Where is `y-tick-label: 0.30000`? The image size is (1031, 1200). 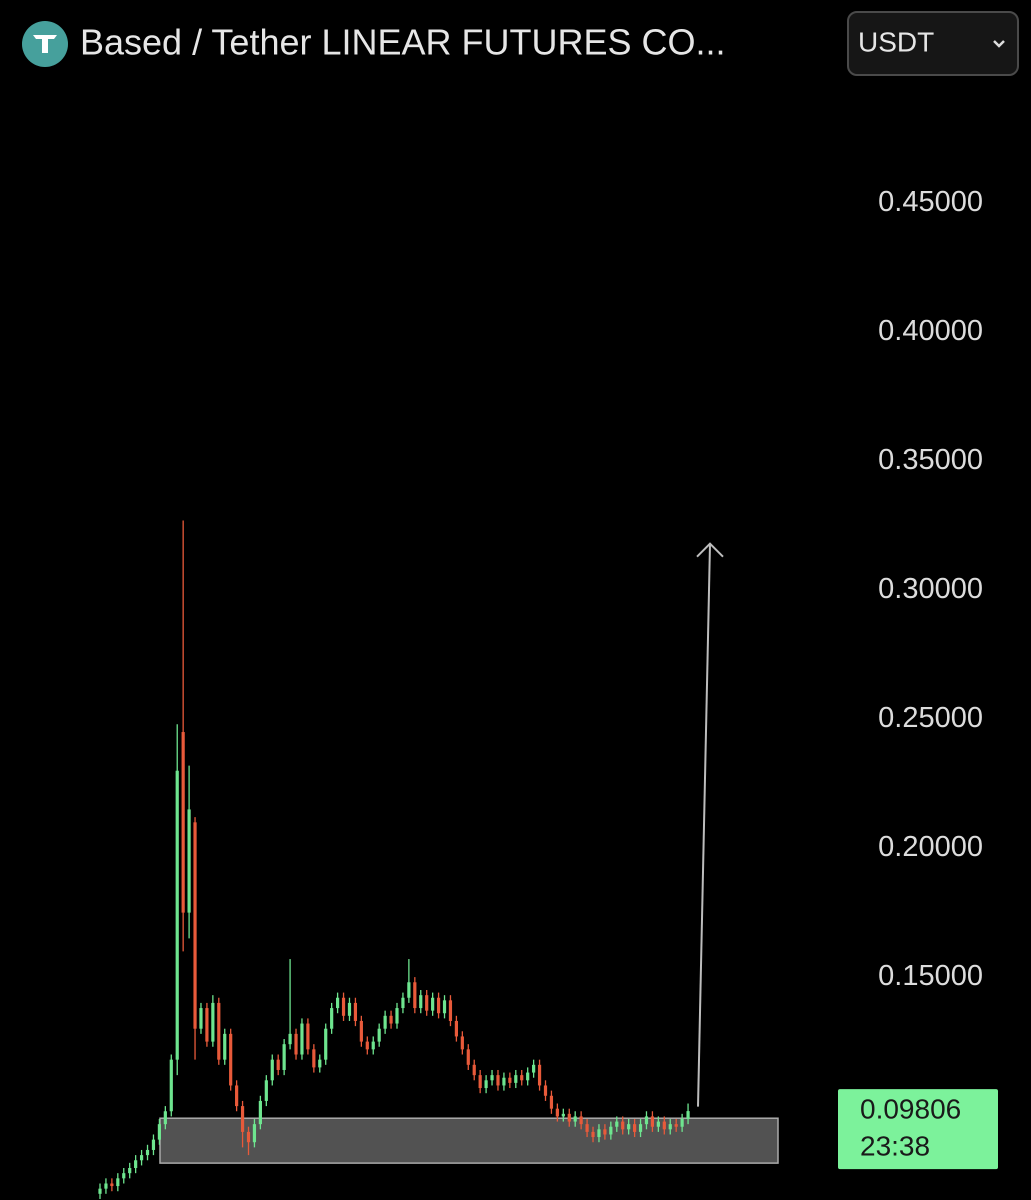
y-tick-label: 0.30000 is located at coordinates (930, 589).